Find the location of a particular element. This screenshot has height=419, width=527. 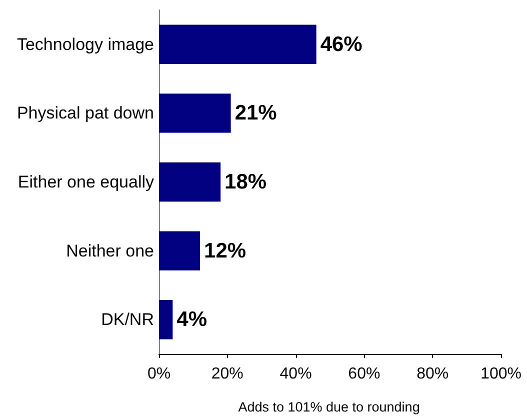

x-tick-label: 20% is located at coordinates (227, 374).